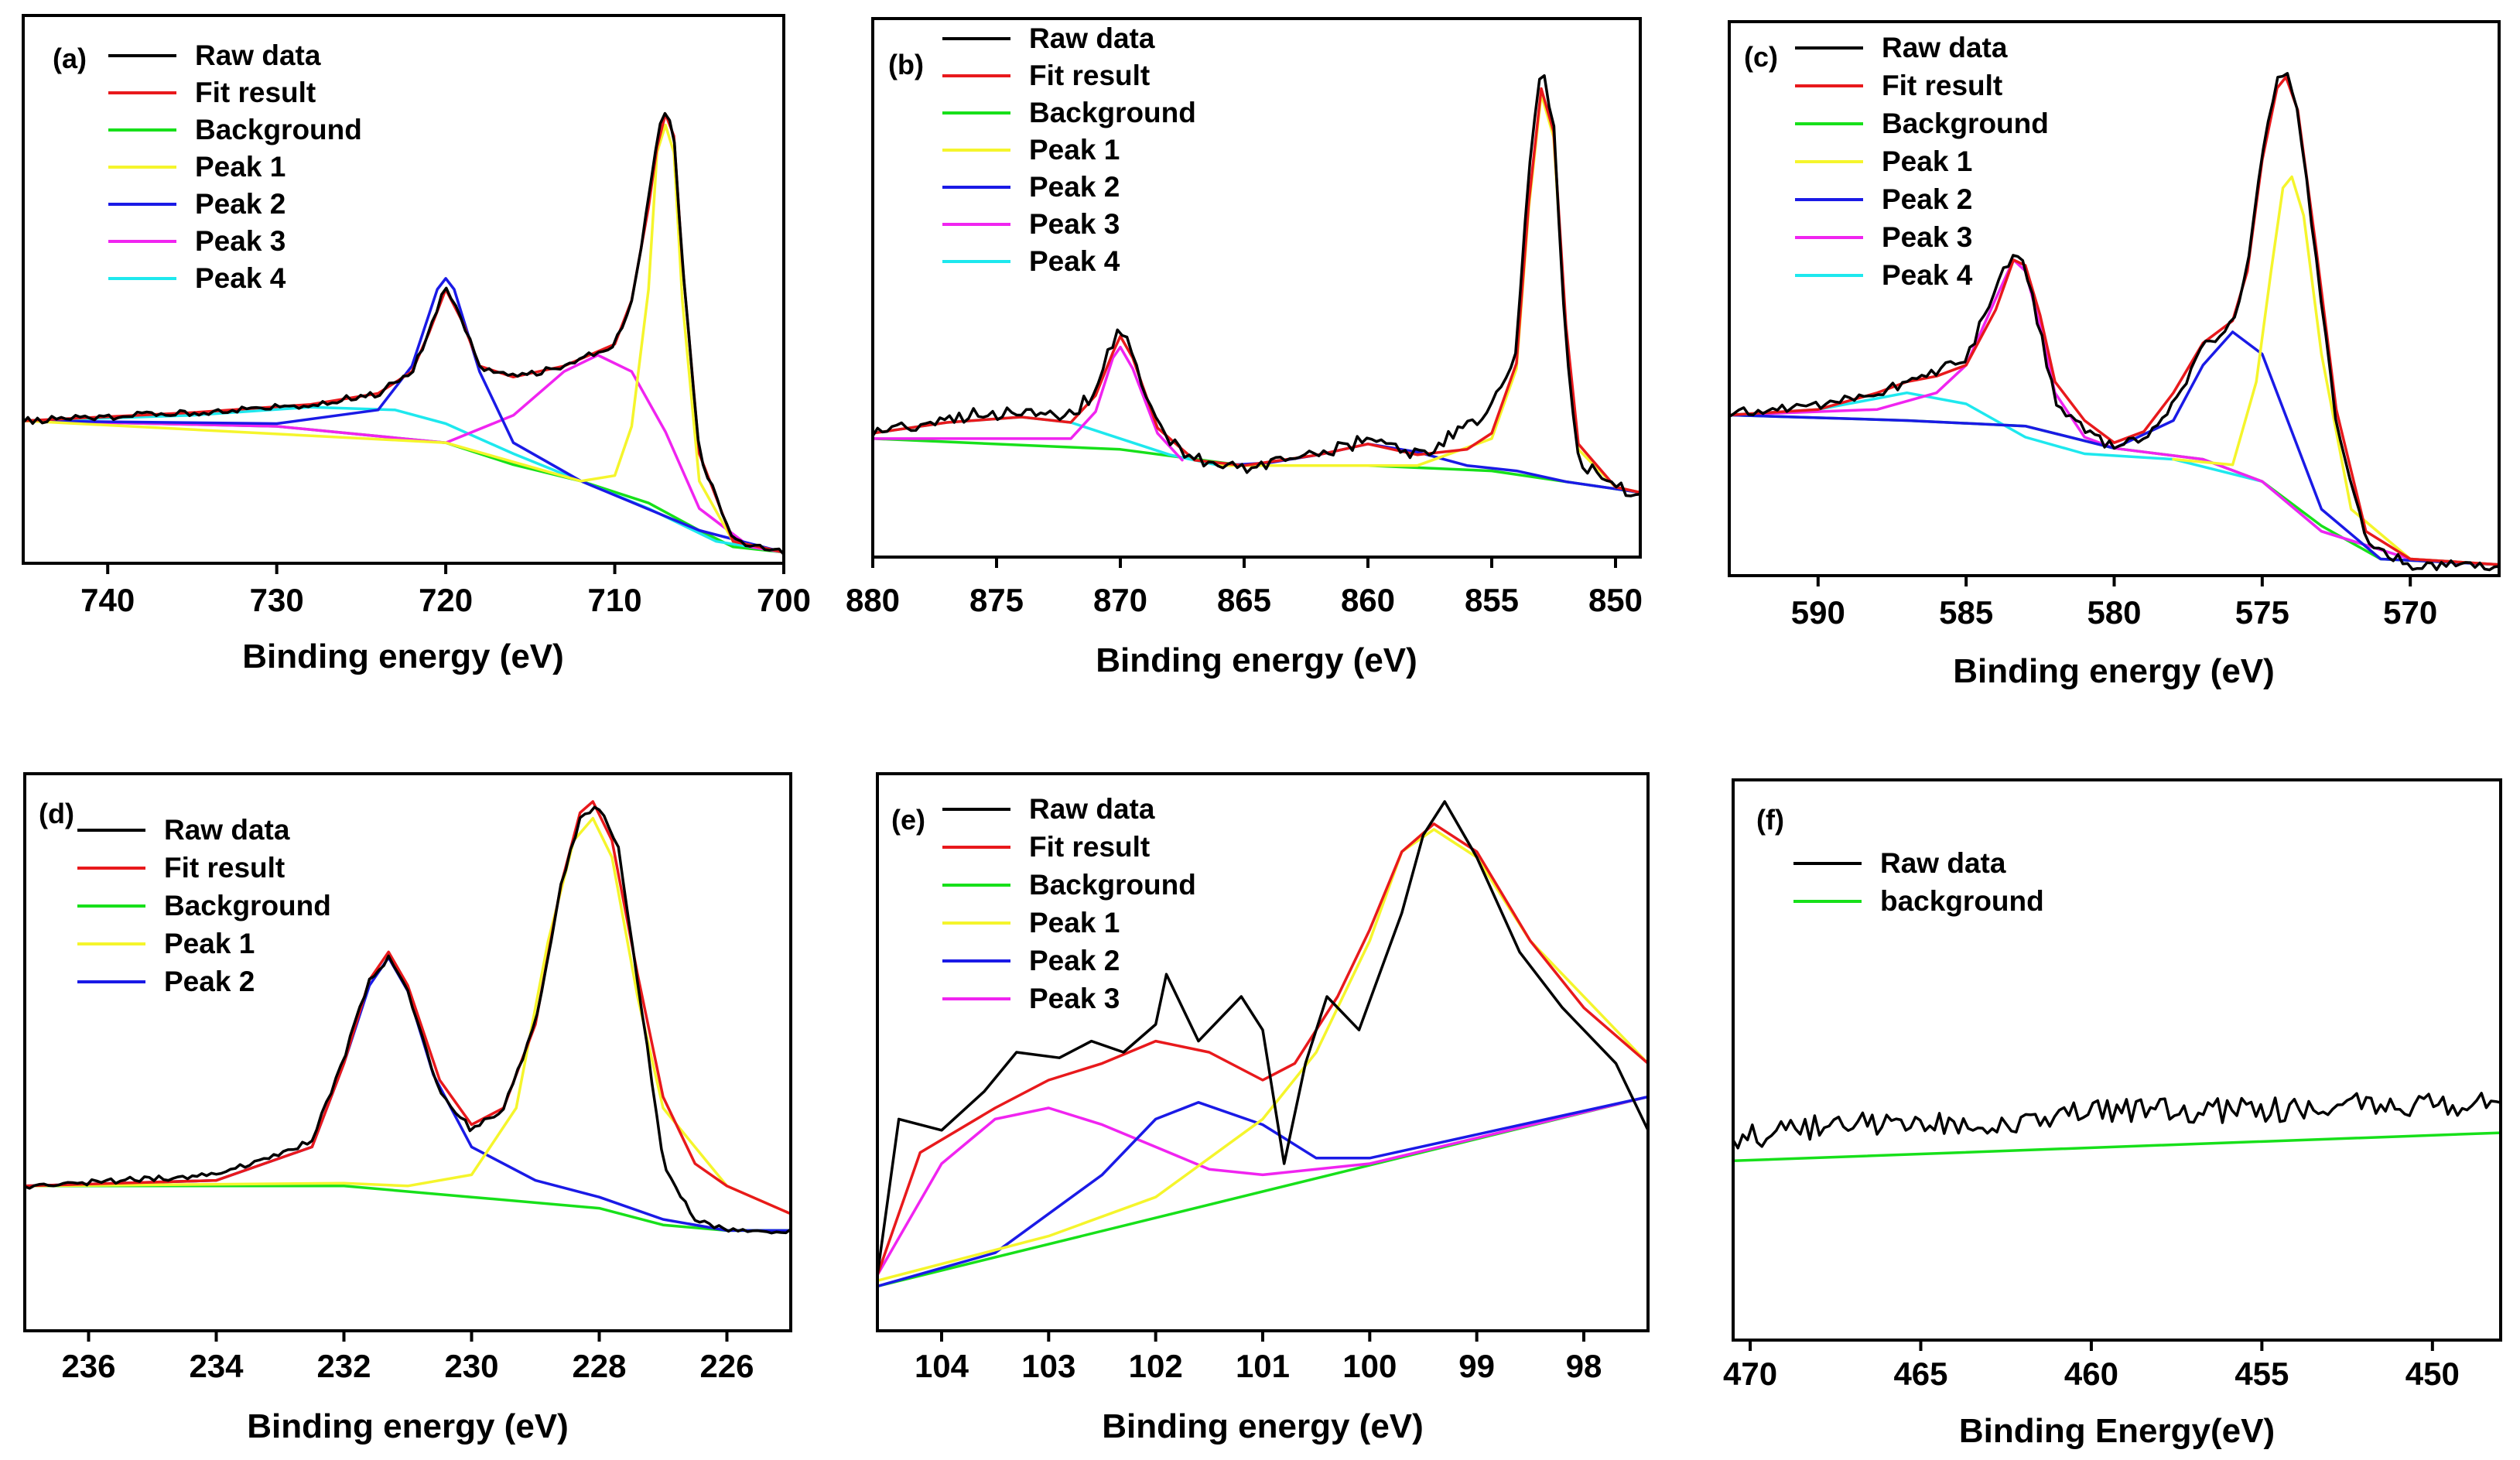  What do you see at coordinates (1113, 112) in the screenshot?
I see `legend-label-b-2: Background` at bounding box center [1113, 112].